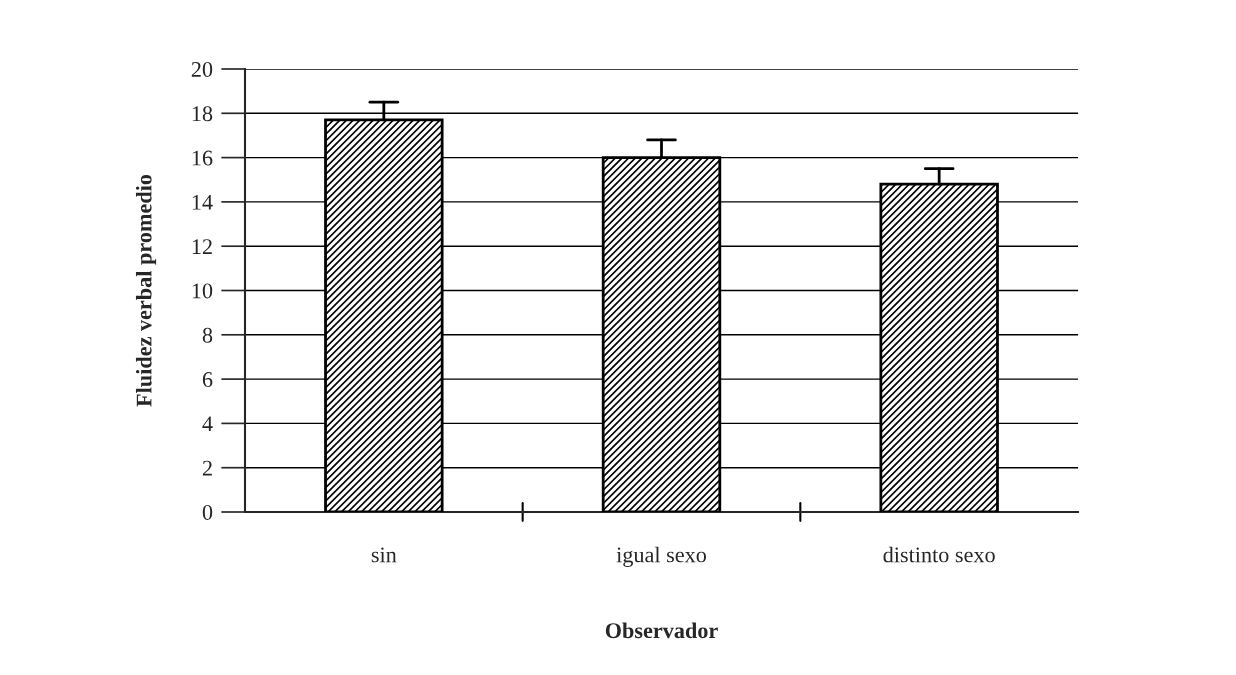 The width and height of the screenshot is (1236, 675). What do you see at coordinates (202, 114) in the screenshot?
I see `y-tick-label: 18` at bounding box center [202, 114].